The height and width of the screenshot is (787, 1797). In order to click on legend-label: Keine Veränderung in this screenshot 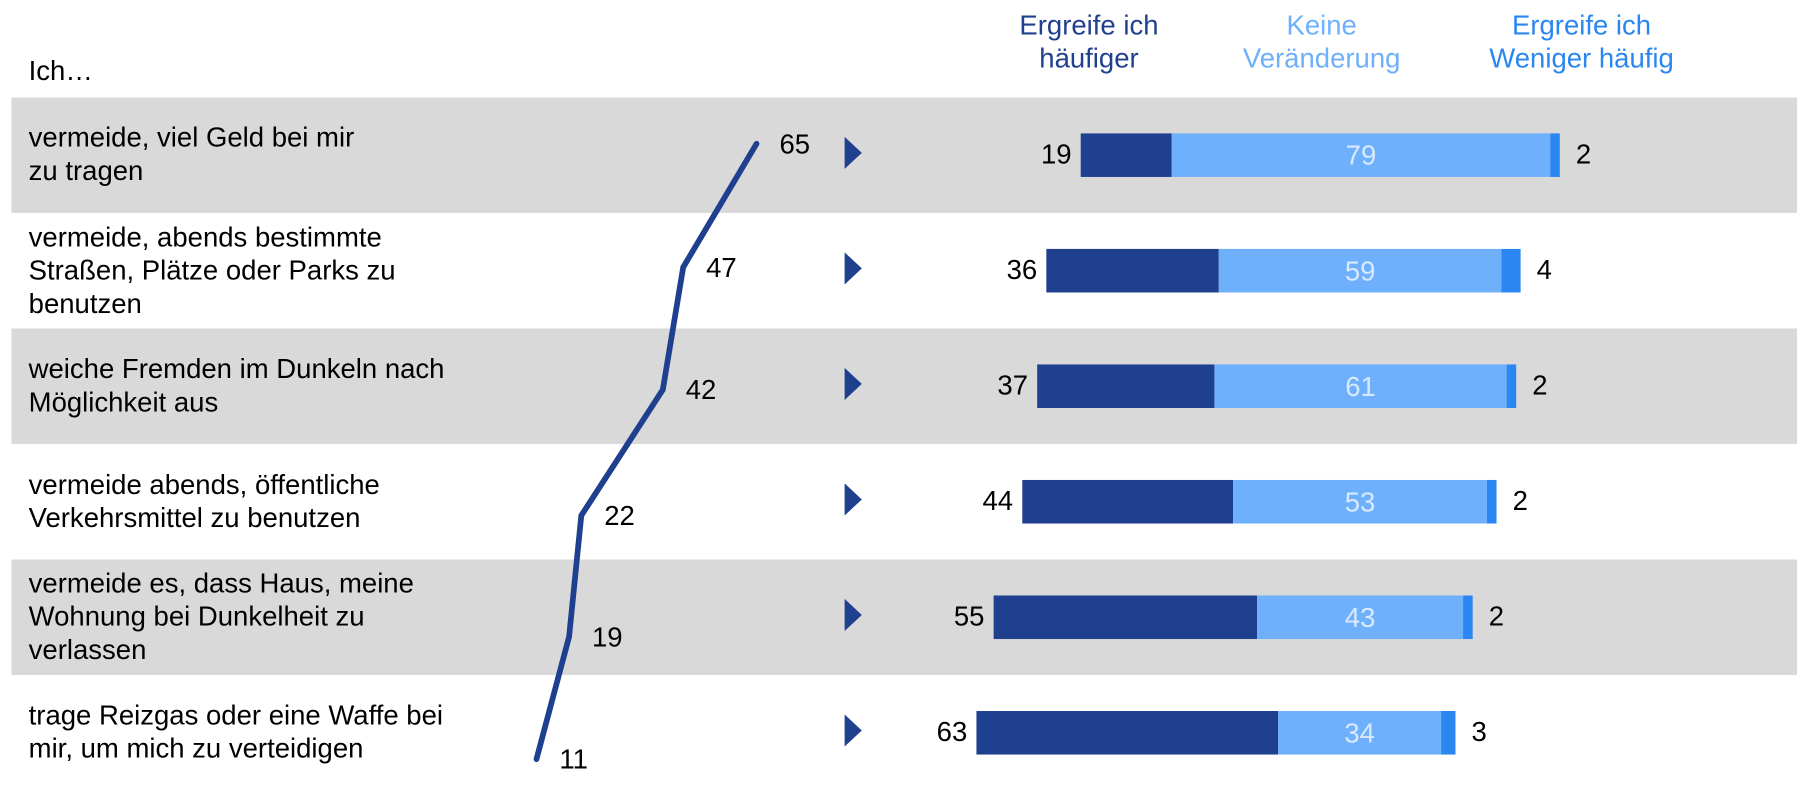, I will do `click(1321, 42)`.